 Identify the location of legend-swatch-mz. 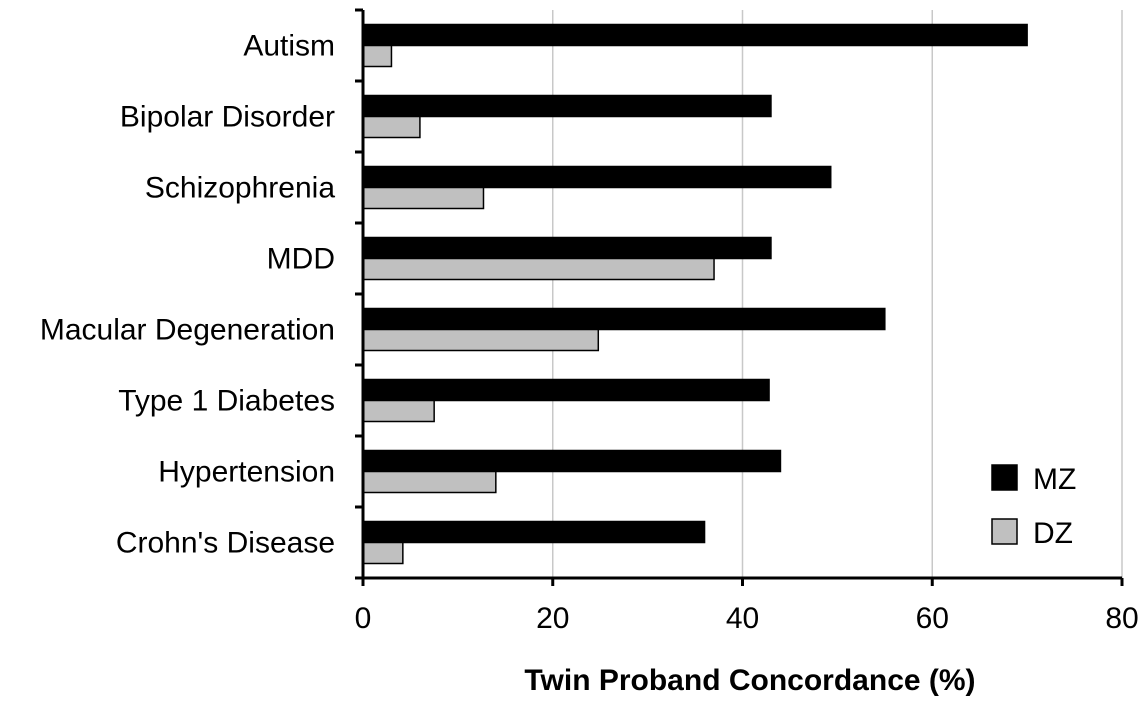
(1004, 477).